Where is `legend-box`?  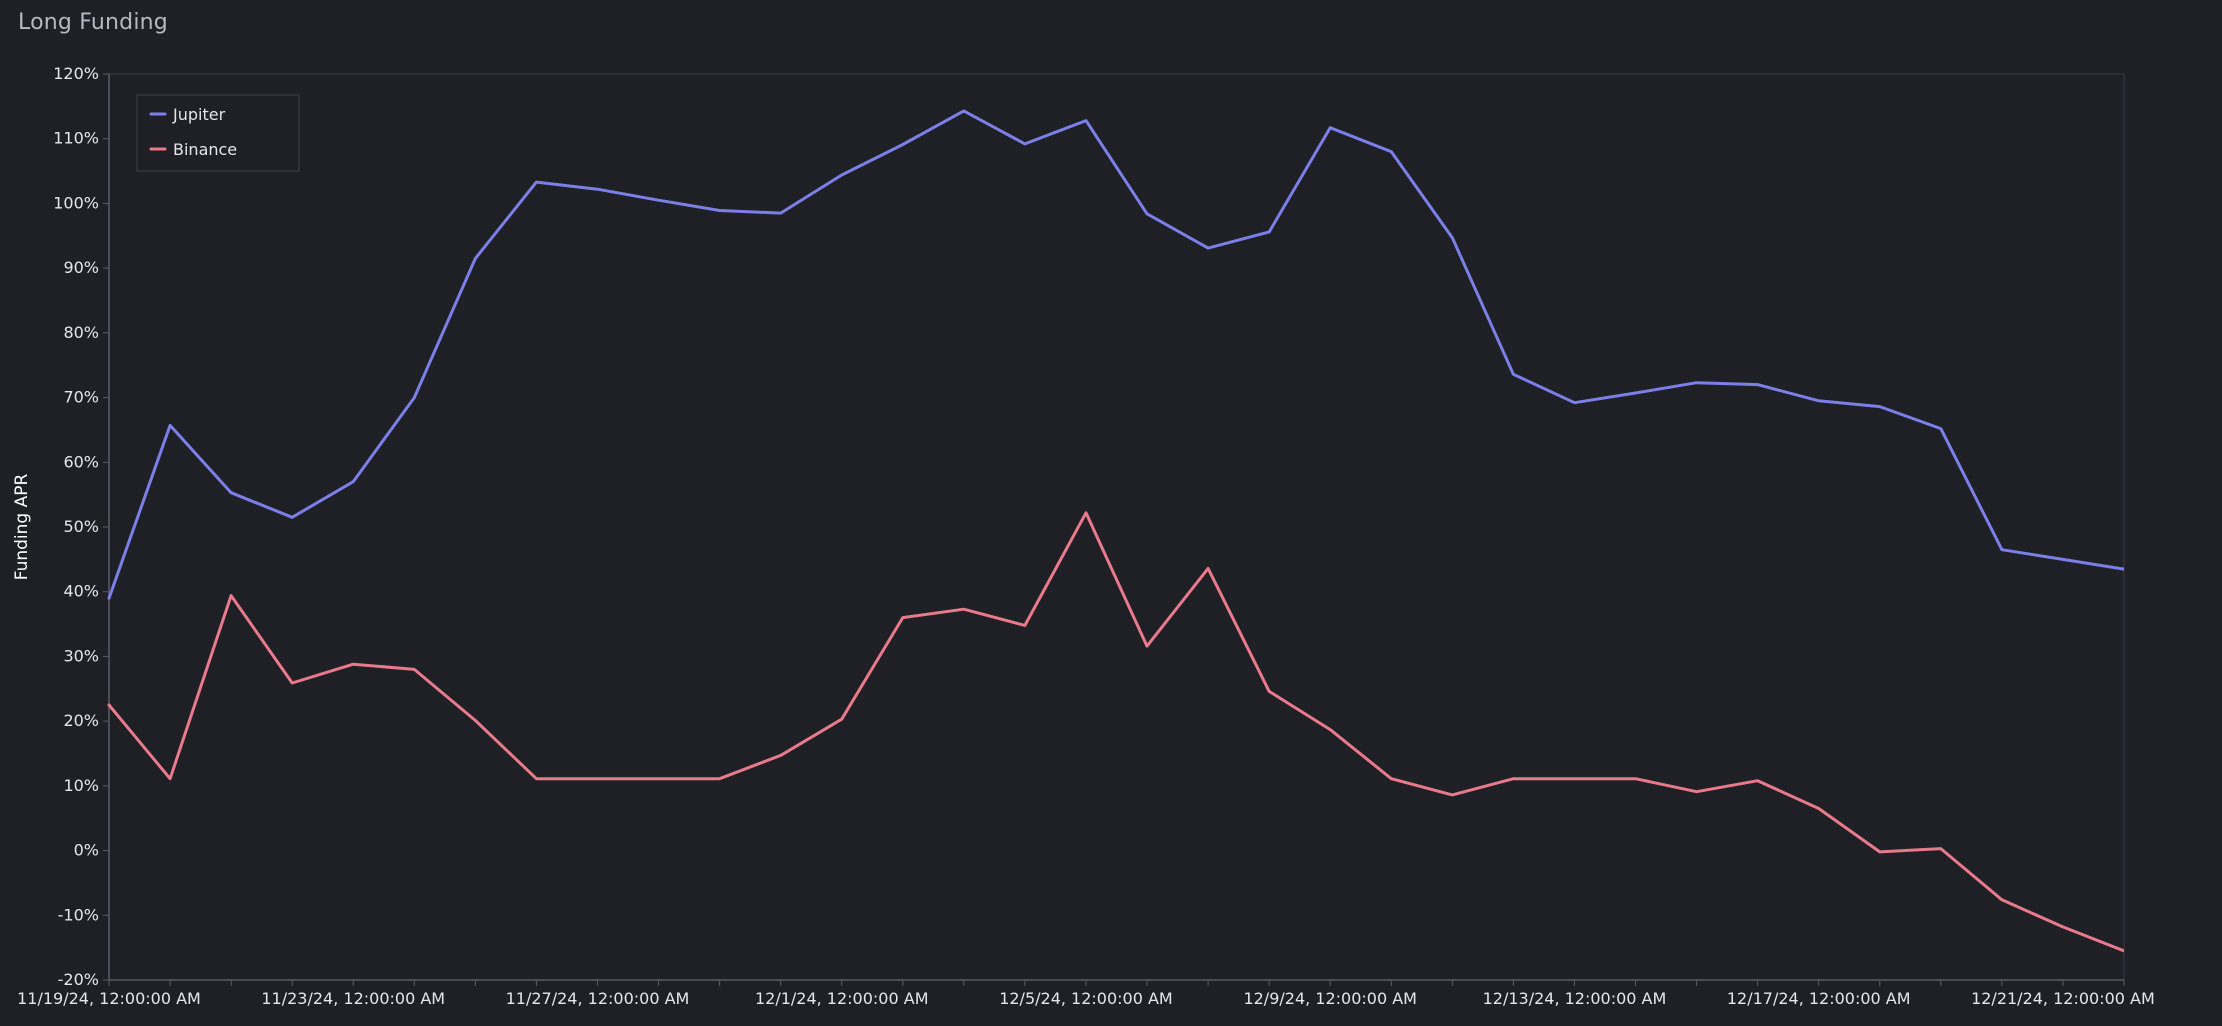
legend-box is located at coordinates (218, 133).